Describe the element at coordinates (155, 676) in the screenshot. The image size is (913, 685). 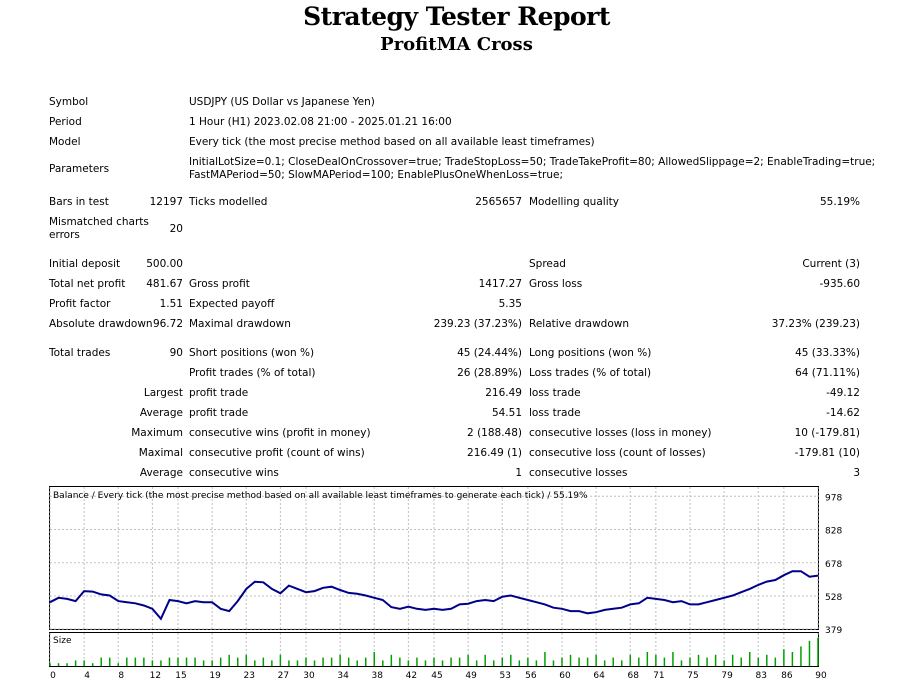
I see `x-tick-label: 12` at that location.